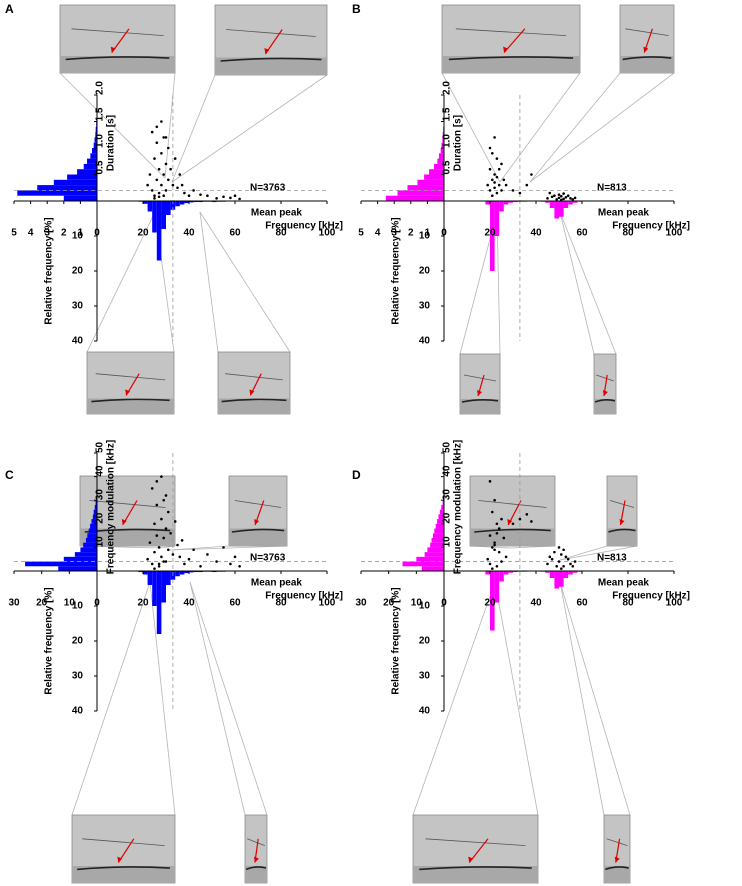 The image size is (742, 886). What do you see at coordinates (447, 542) in the screenshot?
I see `y-tick-label: 10` at bounding box center [447, 542].